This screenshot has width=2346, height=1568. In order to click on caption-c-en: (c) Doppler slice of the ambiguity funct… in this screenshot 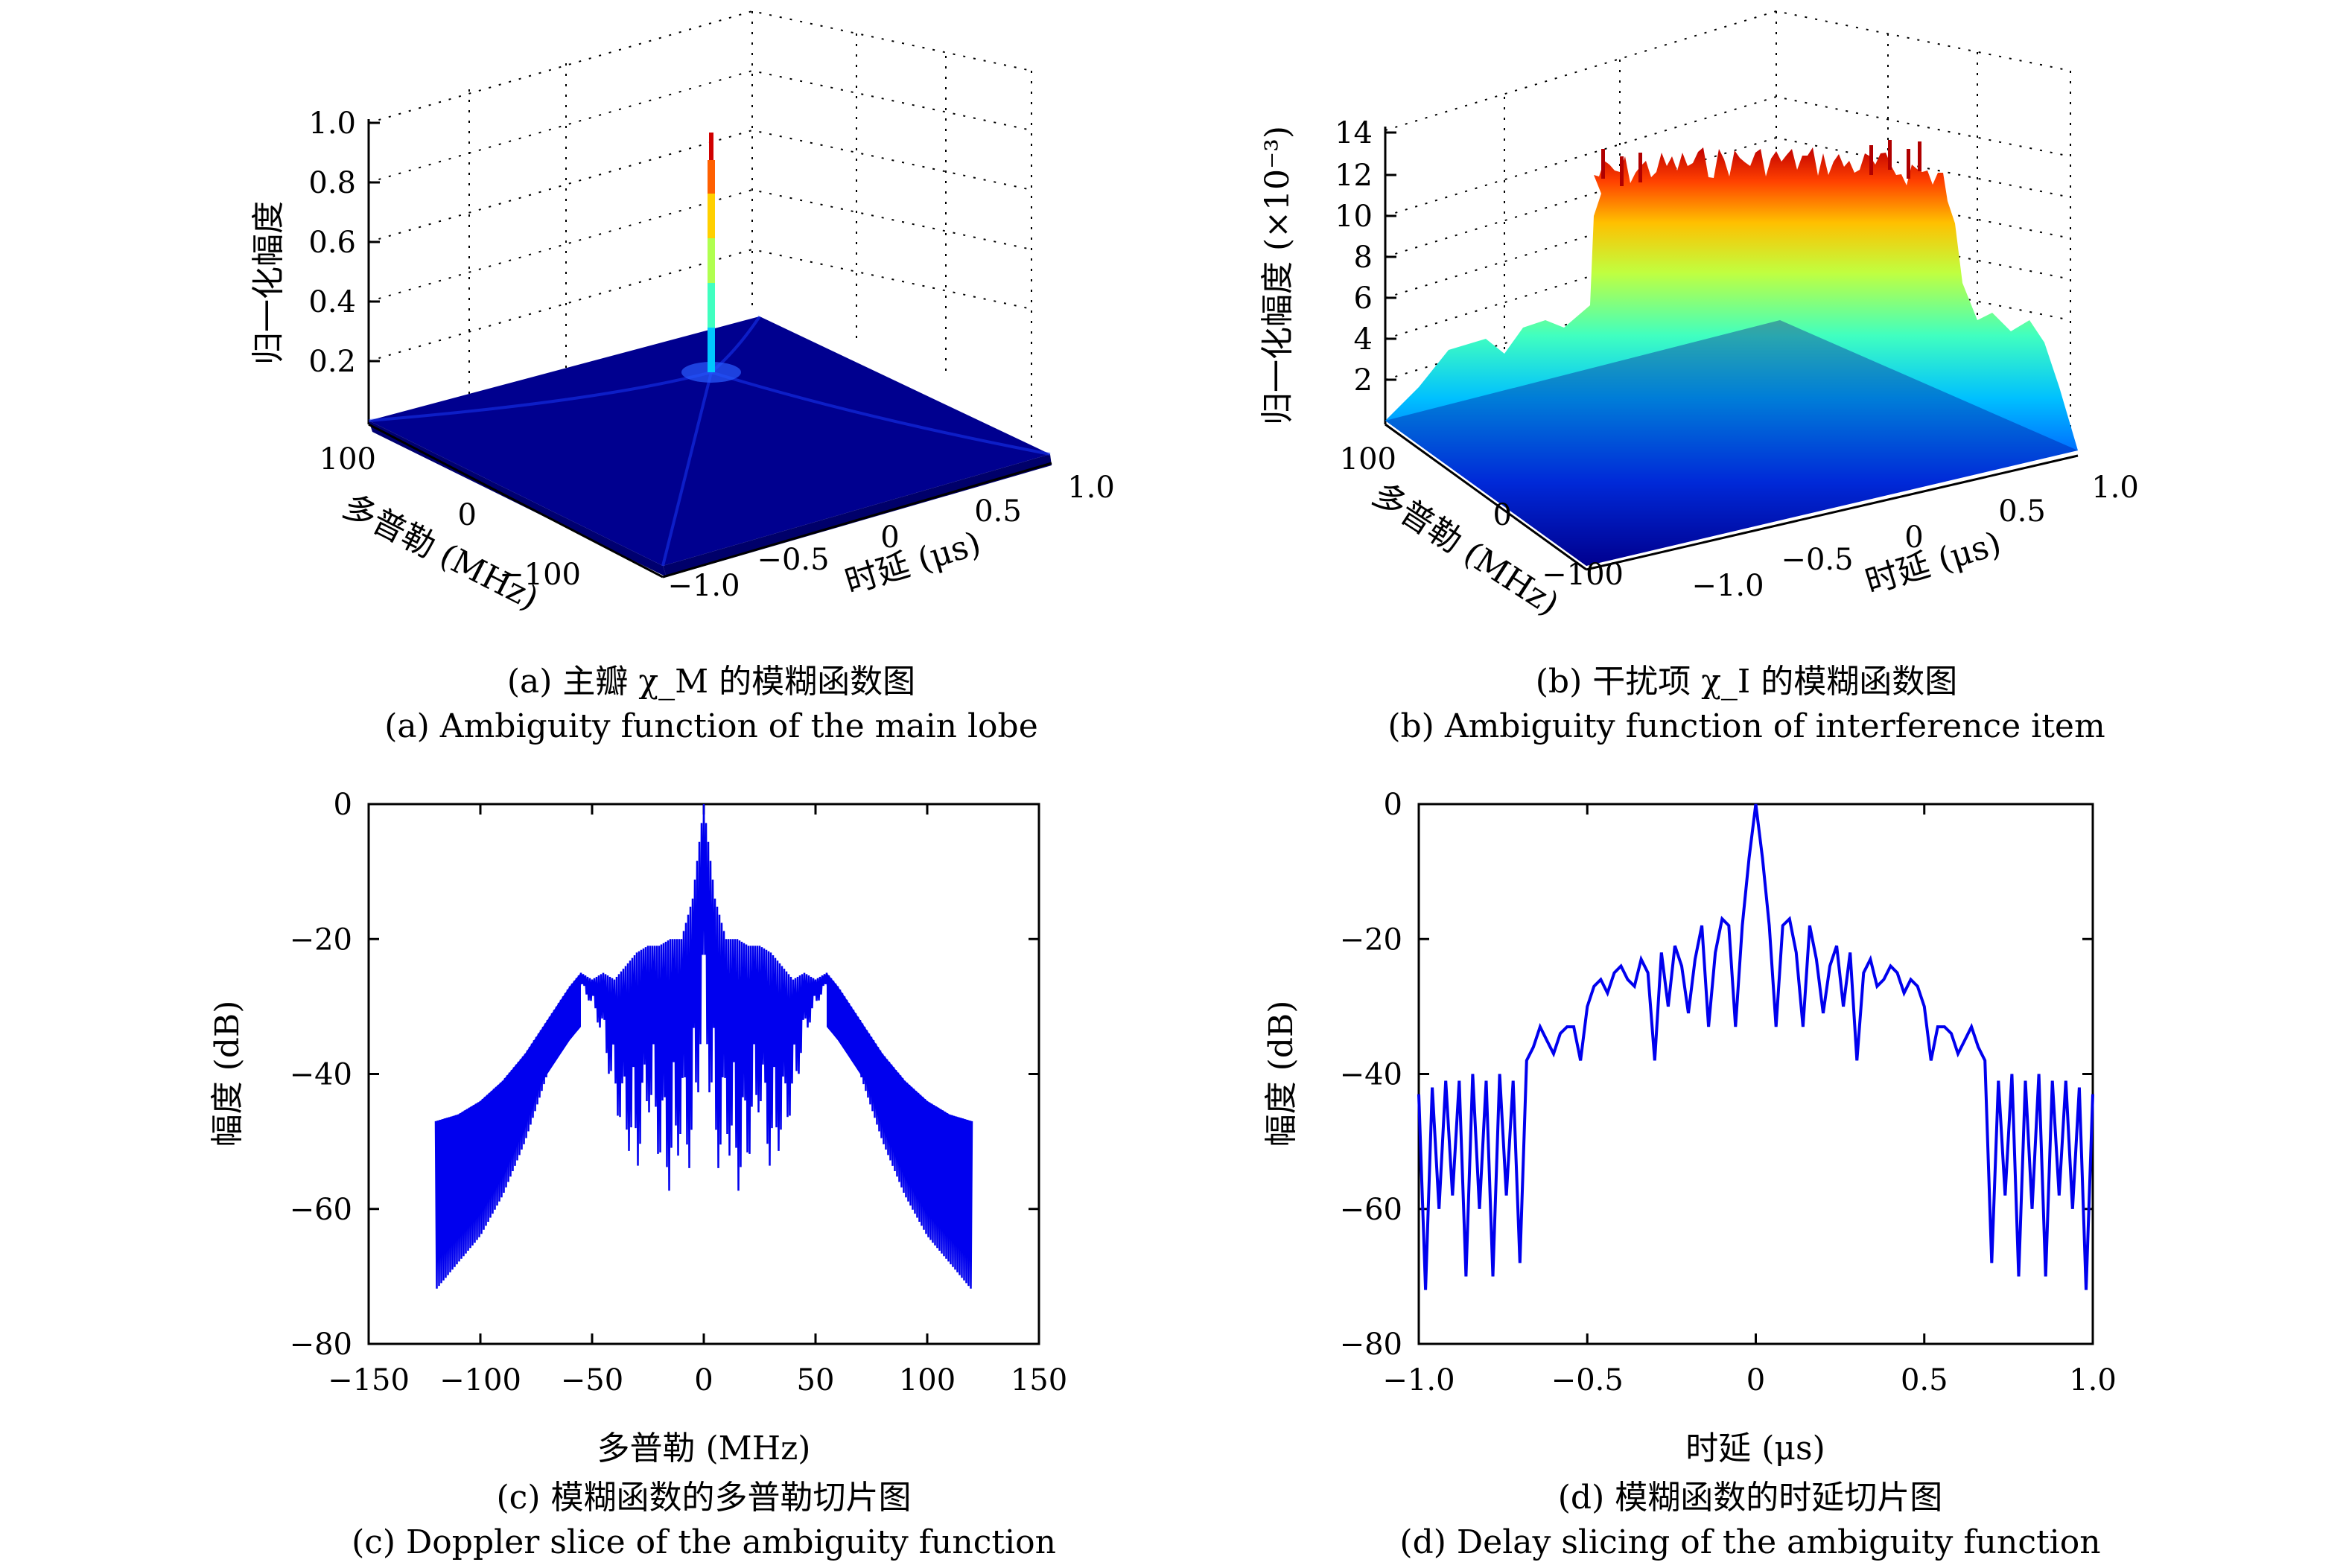, I will do `click(704, 1542)`.